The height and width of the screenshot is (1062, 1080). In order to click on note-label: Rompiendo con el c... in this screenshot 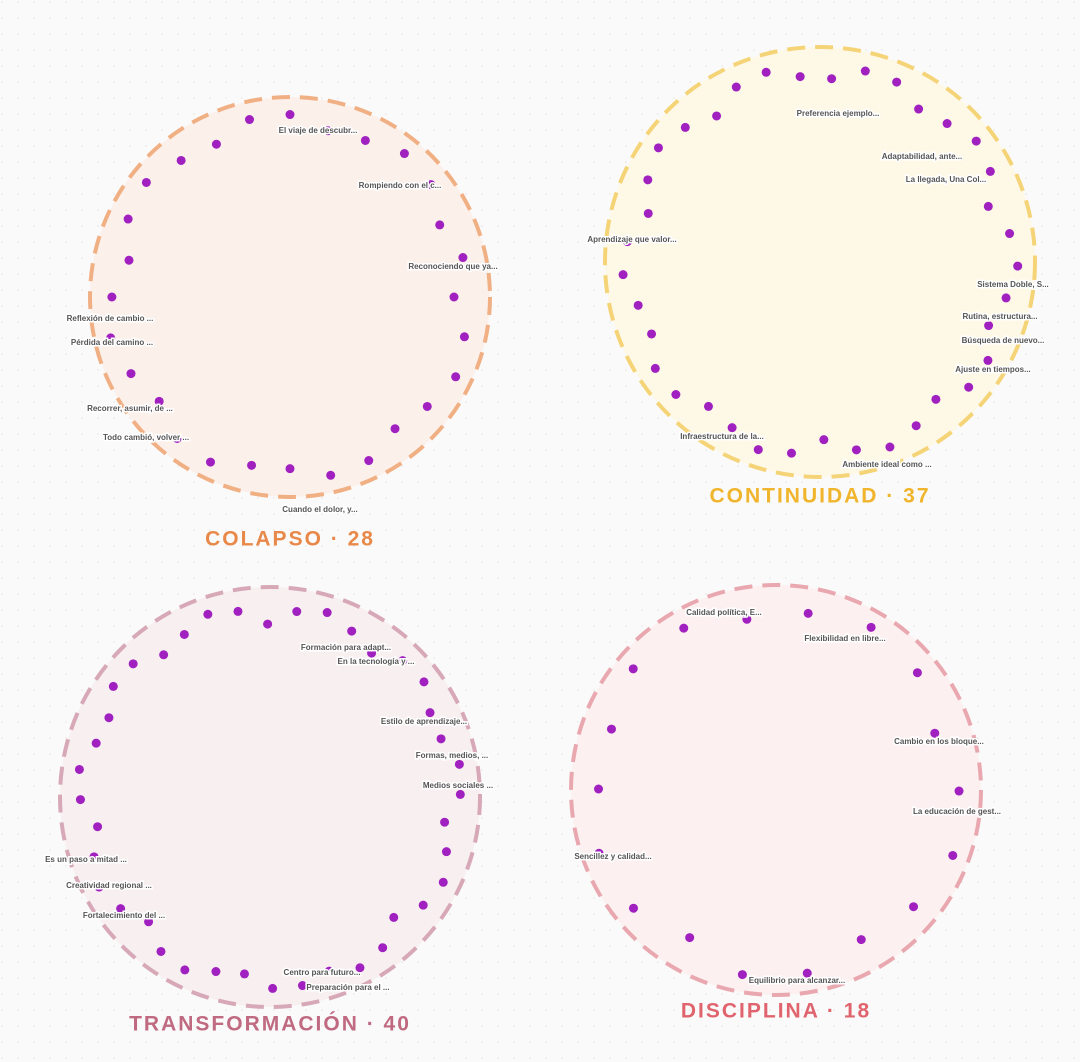, I will do `click(400, 185)`.